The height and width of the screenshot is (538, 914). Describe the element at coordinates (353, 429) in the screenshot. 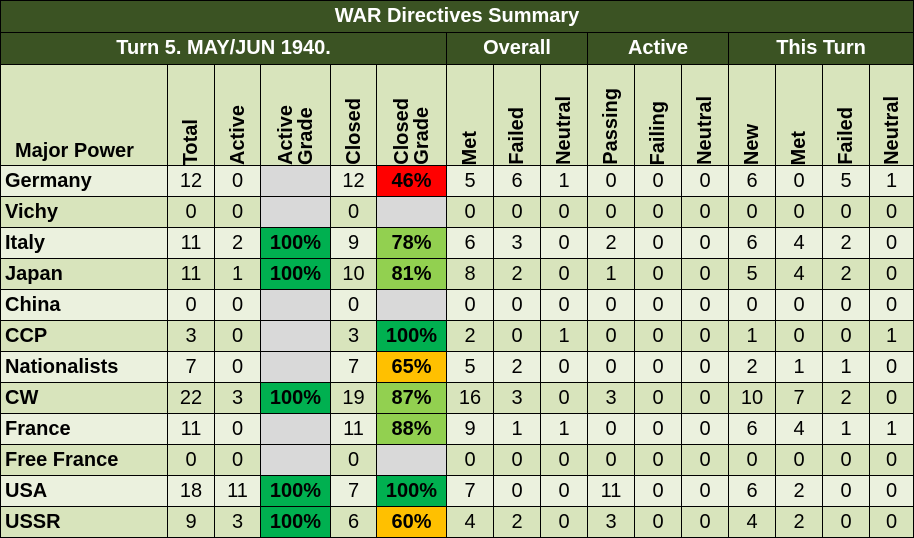

I see `cell-closed: 11` at that location.